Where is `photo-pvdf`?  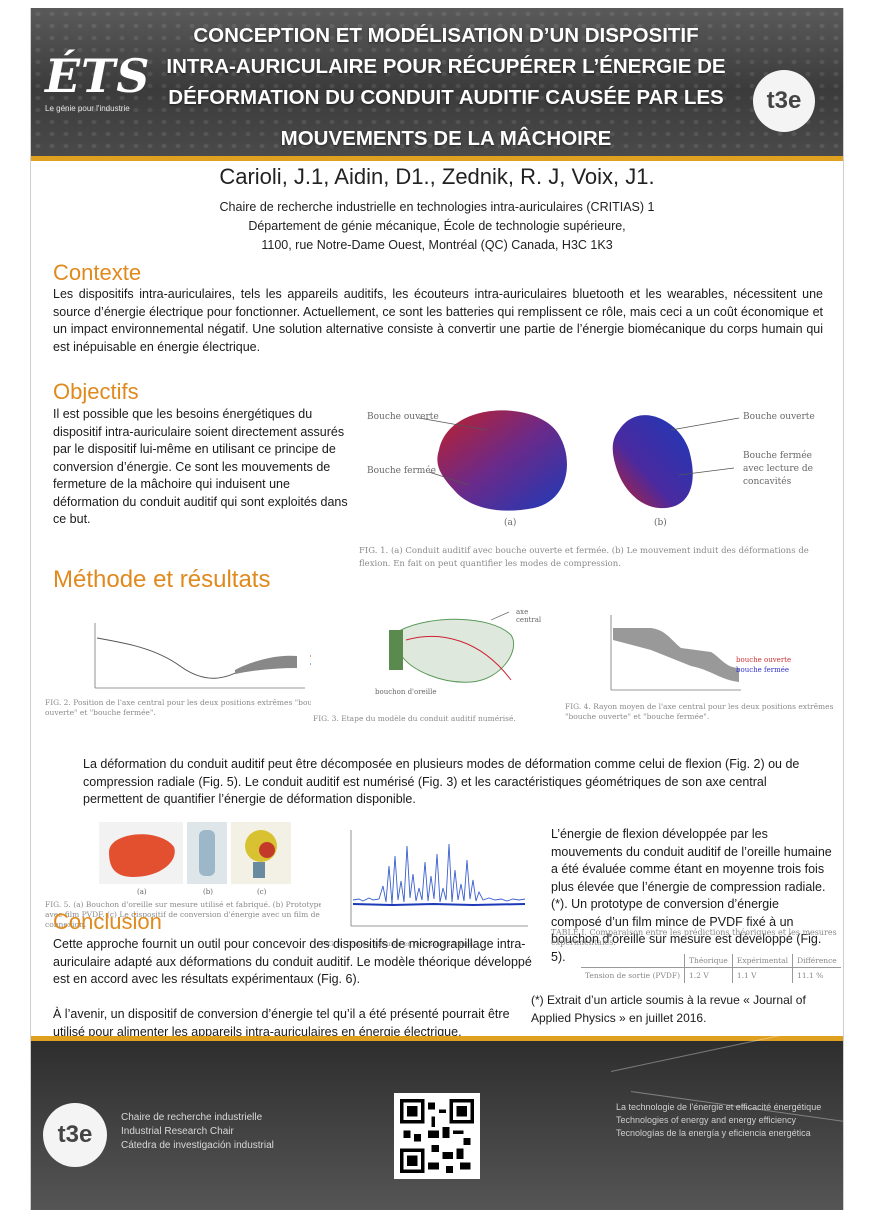 photo-pvdf is located at coordinates (207, 853).